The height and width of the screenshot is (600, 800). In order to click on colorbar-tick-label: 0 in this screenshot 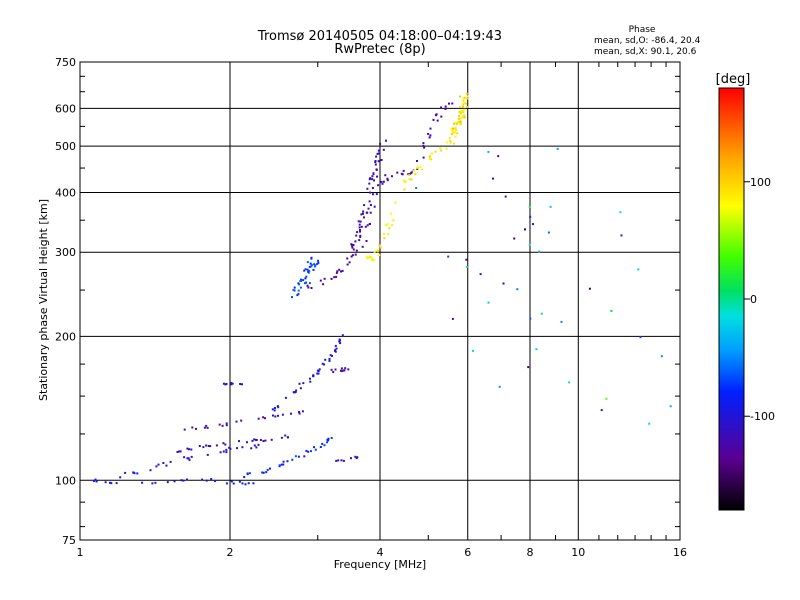, I will do `click(753, 299)`.